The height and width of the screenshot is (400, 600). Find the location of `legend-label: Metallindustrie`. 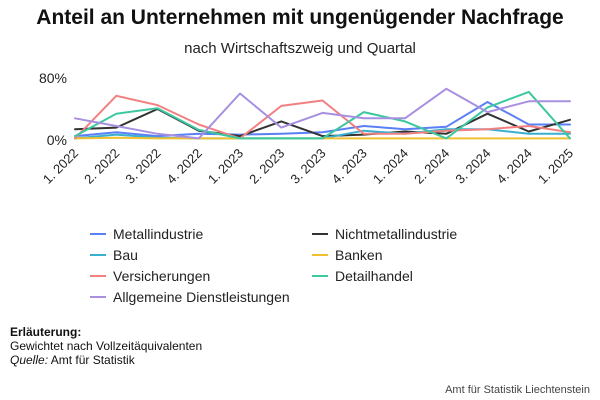

legend-label: Metallindustrie is located at coordinates (158, 234).